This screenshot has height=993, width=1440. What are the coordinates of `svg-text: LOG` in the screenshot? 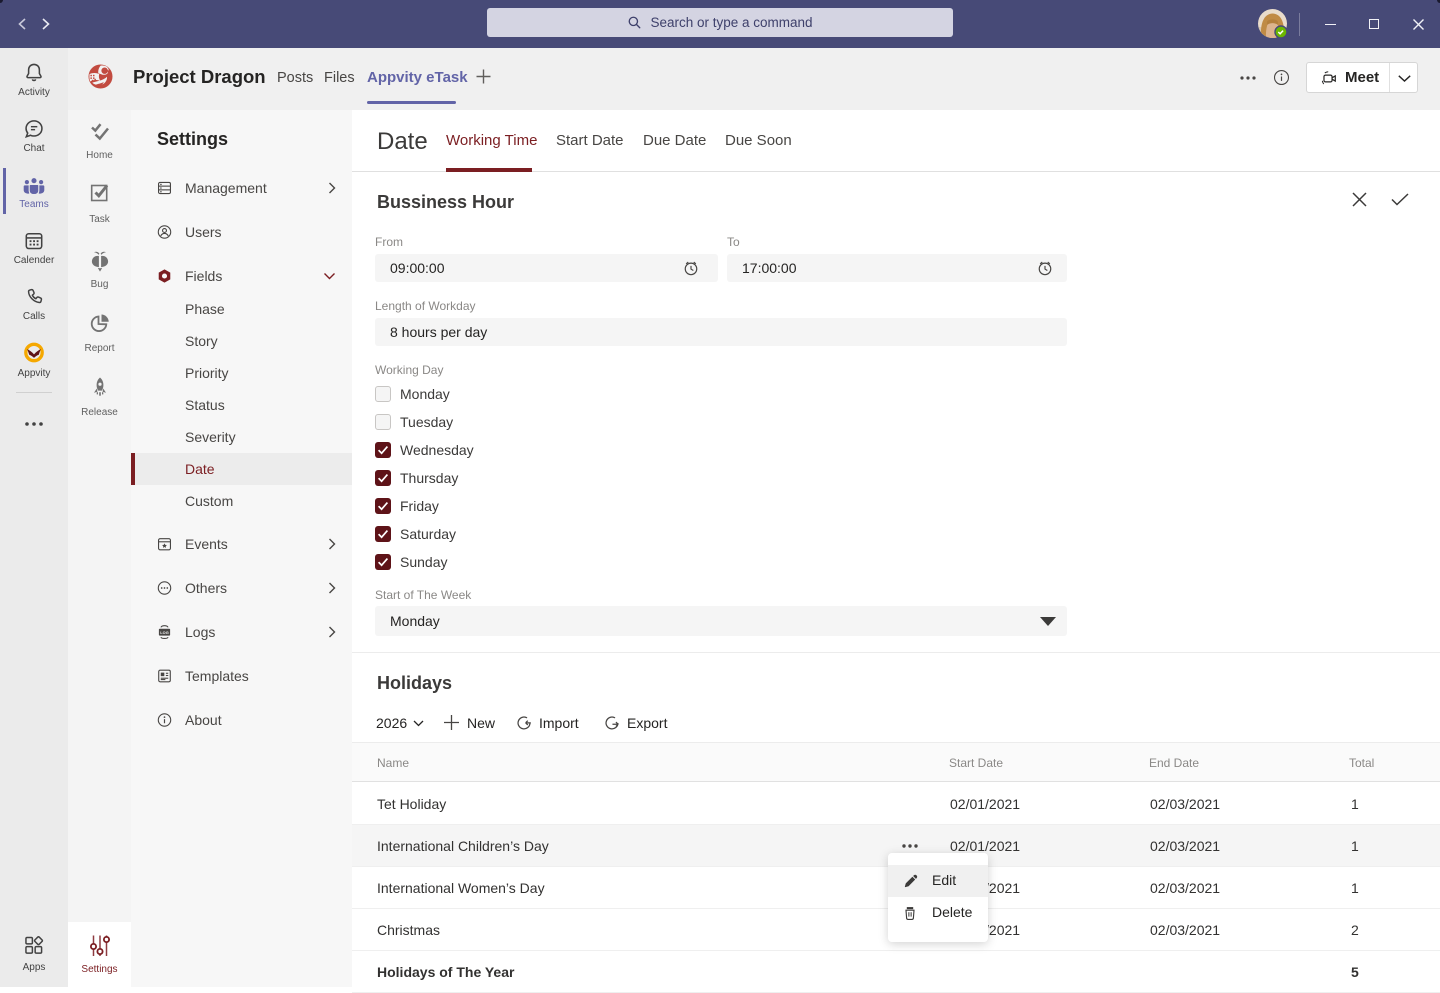 It's located at (164, 632).